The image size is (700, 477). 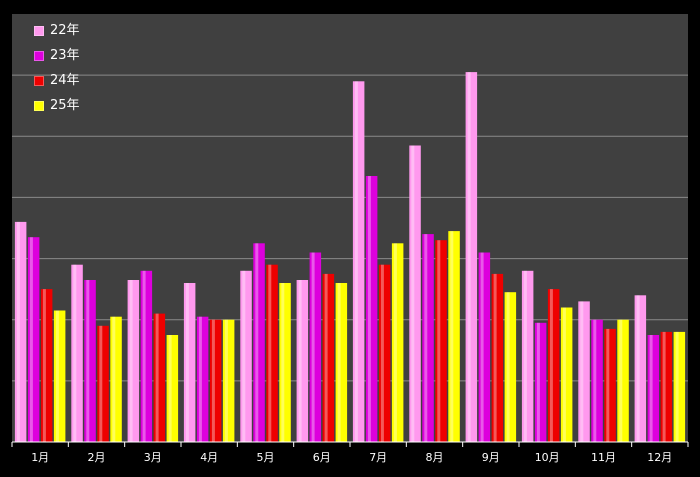 I want to click on bar-24年-6月, so click(x=328, y=357).